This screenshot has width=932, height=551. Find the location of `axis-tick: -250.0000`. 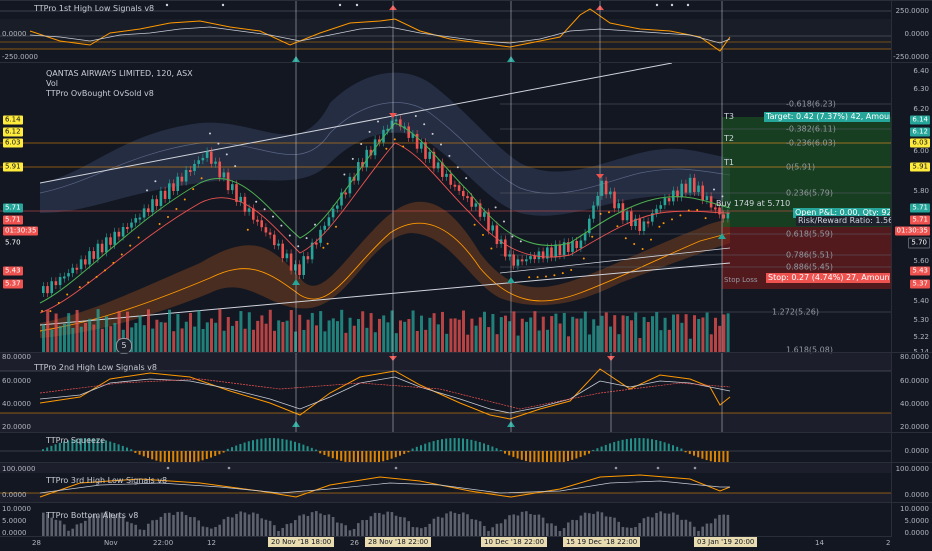

axis-tick: -250.0000 is located at coordinates (911, 57).